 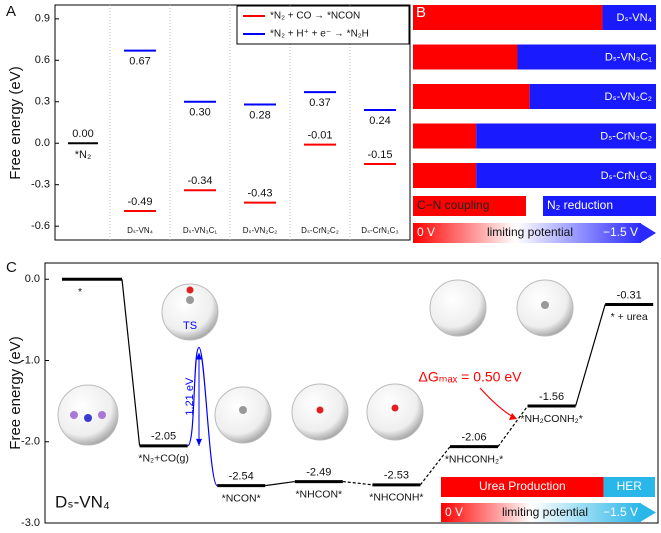 I want to click on state-label: *NHCONH*, so click(x=396, y=498).